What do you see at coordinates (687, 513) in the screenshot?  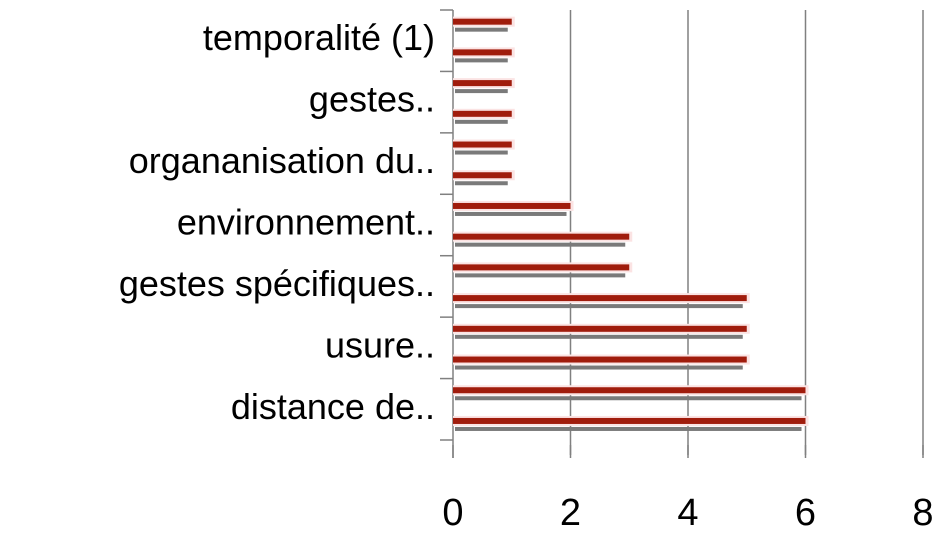 I see `x-tick-label: 4` at bounding box center [687, 513].